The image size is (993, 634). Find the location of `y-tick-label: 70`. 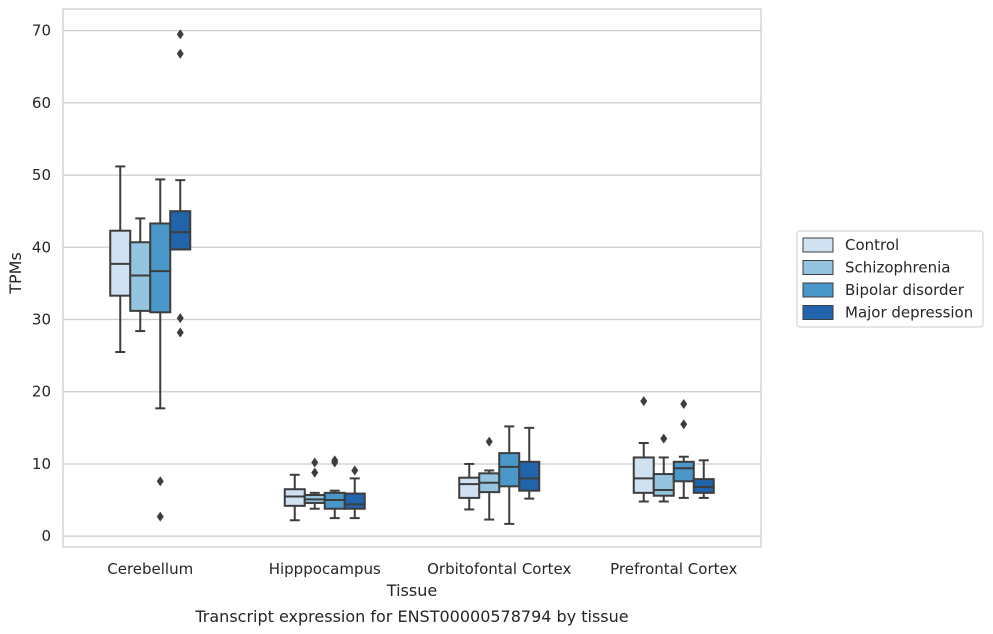

y-tick-label: 70 is located at coordinates (41, 31).